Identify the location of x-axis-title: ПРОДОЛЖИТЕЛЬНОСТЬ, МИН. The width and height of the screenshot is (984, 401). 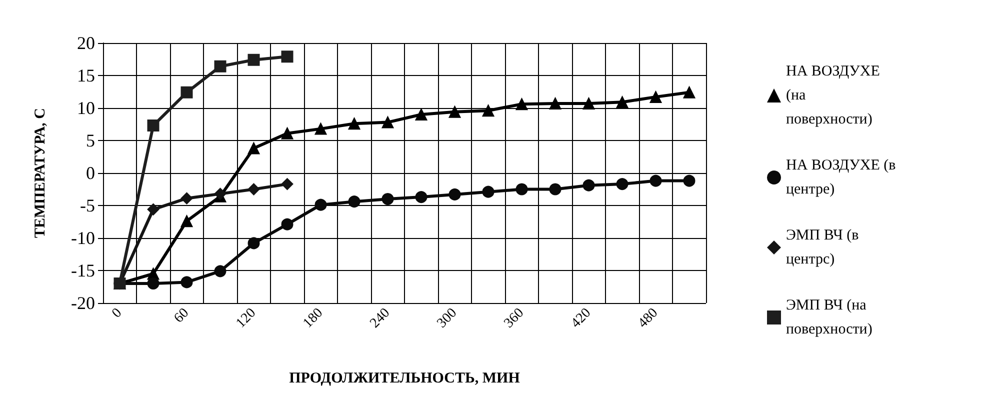
(404, 378).